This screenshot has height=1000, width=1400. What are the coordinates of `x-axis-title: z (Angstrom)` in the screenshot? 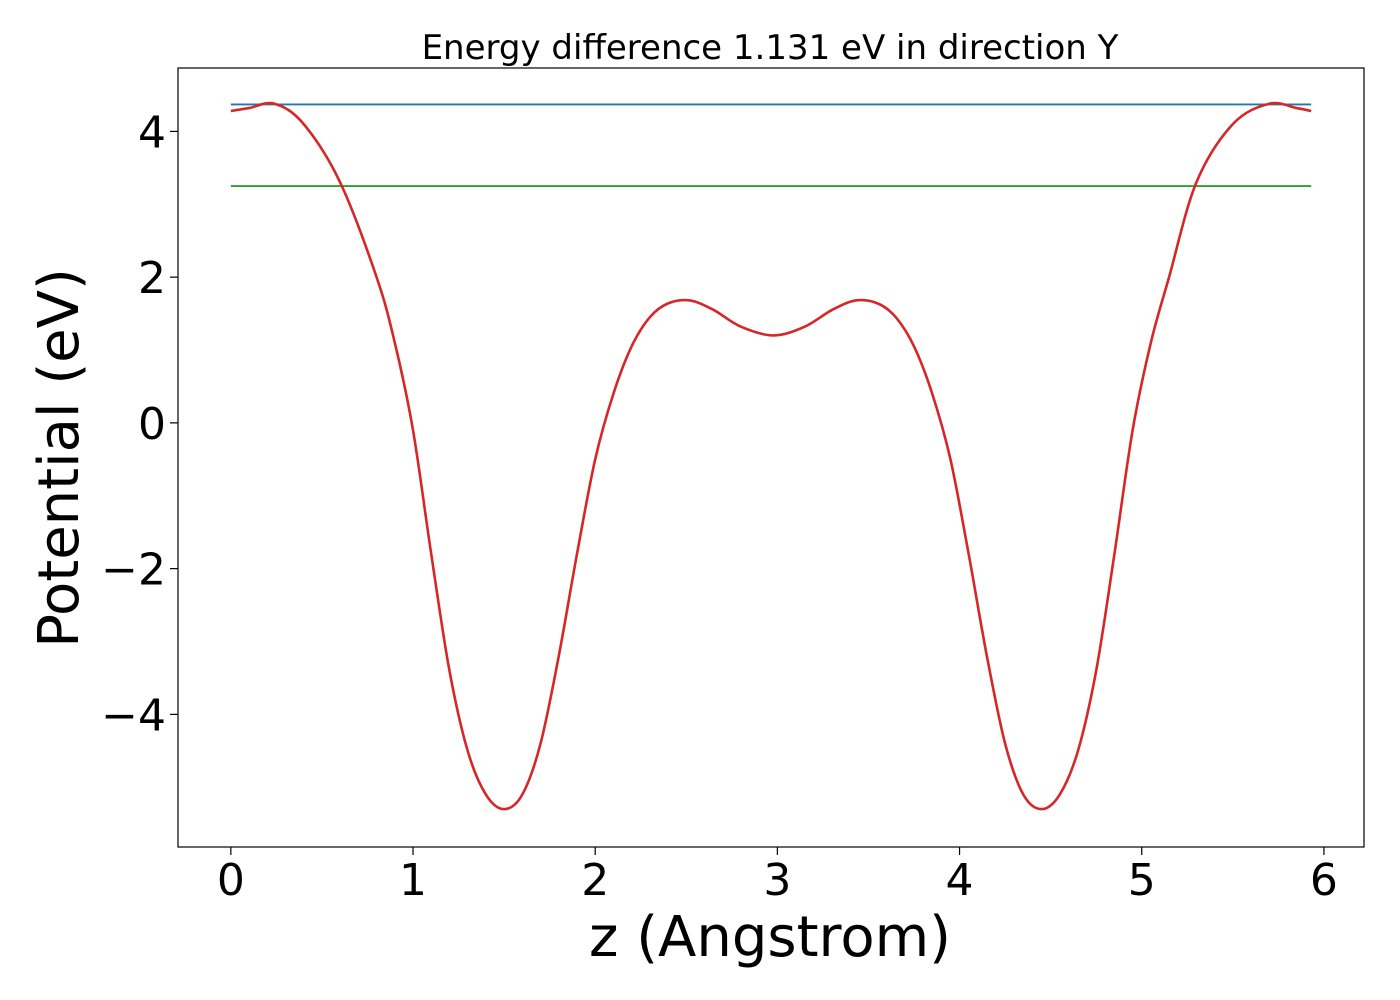 It's located at (770, 937).